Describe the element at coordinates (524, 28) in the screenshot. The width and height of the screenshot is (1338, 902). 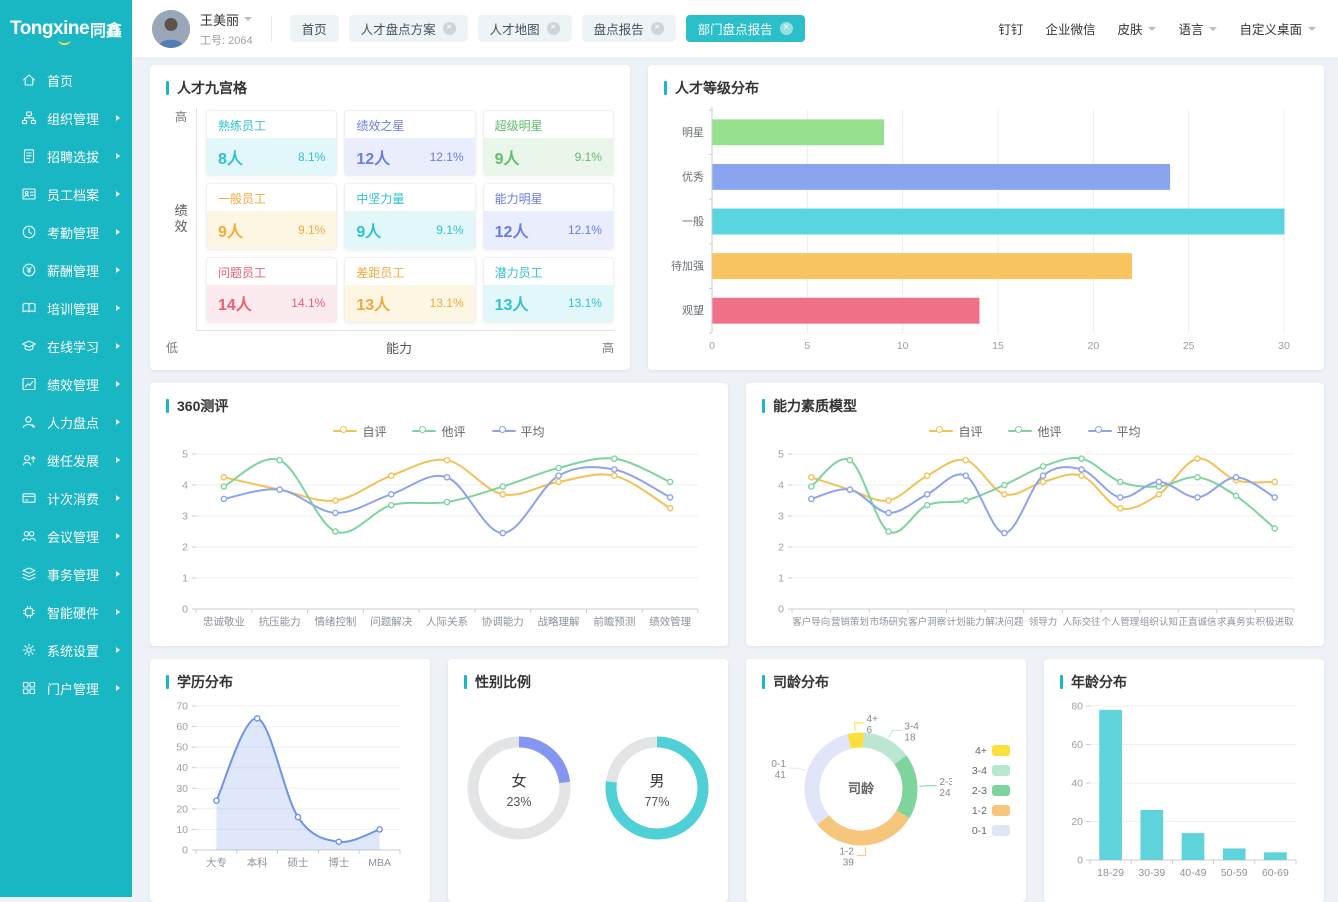
I see `tab-talent-map: 人才地图 ×` at that location.